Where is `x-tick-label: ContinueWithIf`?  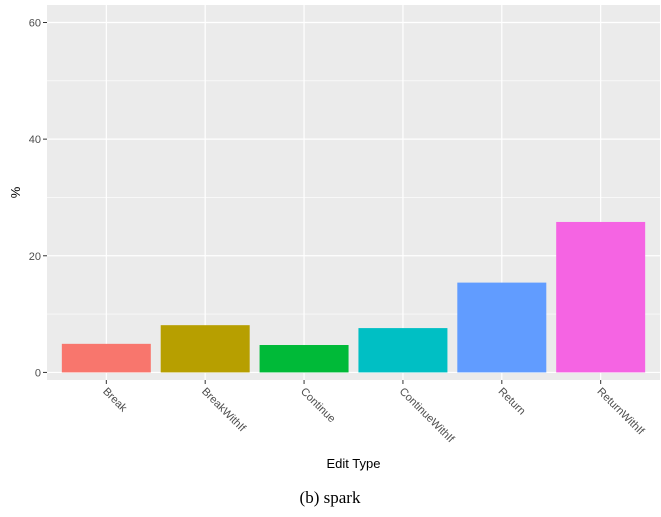
x-tick-label: ContinueWithIf is located at coordinates (427, 416).